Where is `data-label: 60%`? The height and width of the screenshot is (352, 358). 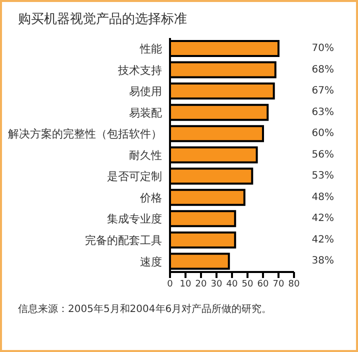
data-label: 60% is located at coordinates (323, 134).